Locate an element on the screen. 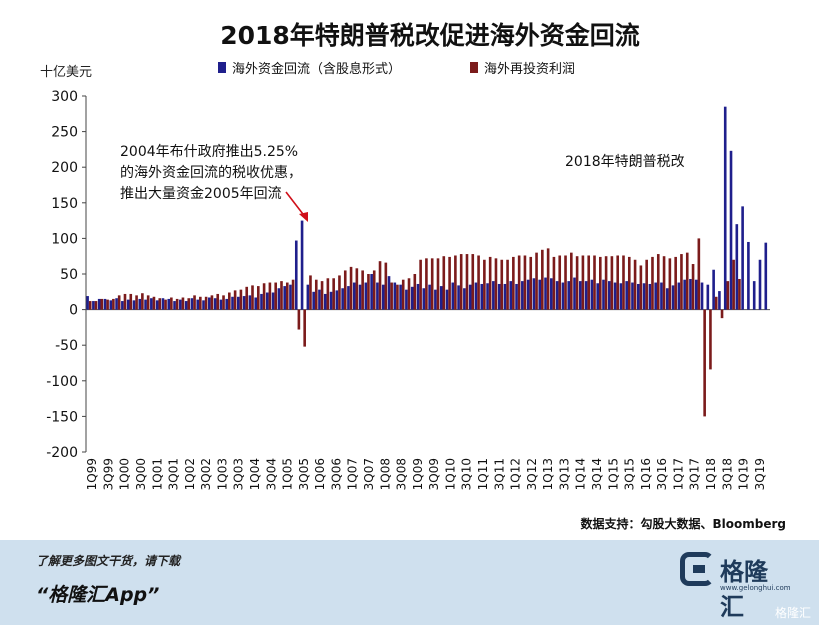  x-tick-label: 1Q03 is located at coordinates (222, 474).